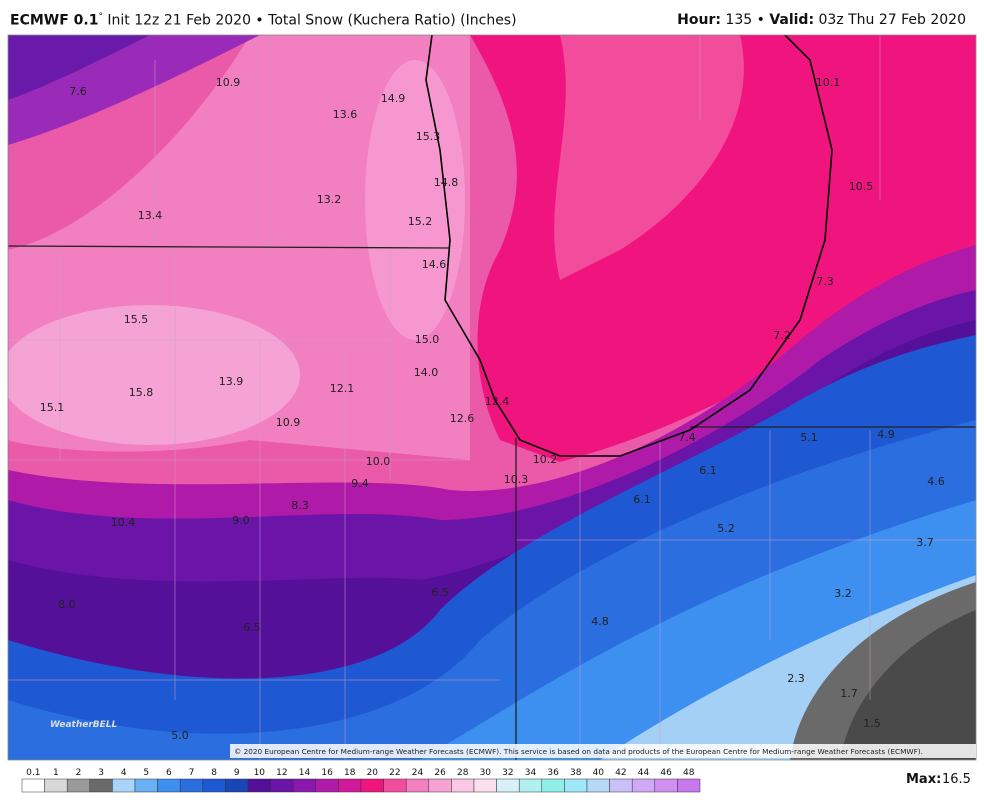  I want to click on valid-label: Valid:, so click(792, 20).